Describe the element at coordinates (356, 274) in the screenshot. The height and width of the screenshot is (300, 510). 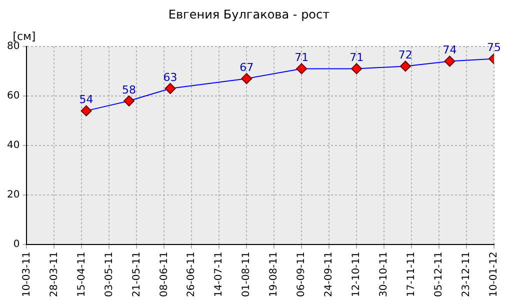
I see `x-tick-label: 12-10-11` at that location.